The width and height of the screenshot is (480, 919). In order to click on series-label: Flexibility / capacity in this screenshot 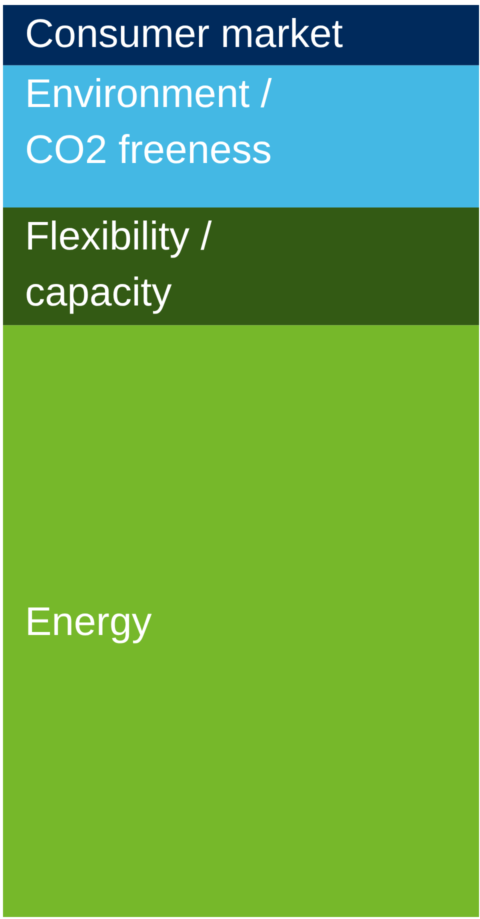, I will do `click(119, 264)`.